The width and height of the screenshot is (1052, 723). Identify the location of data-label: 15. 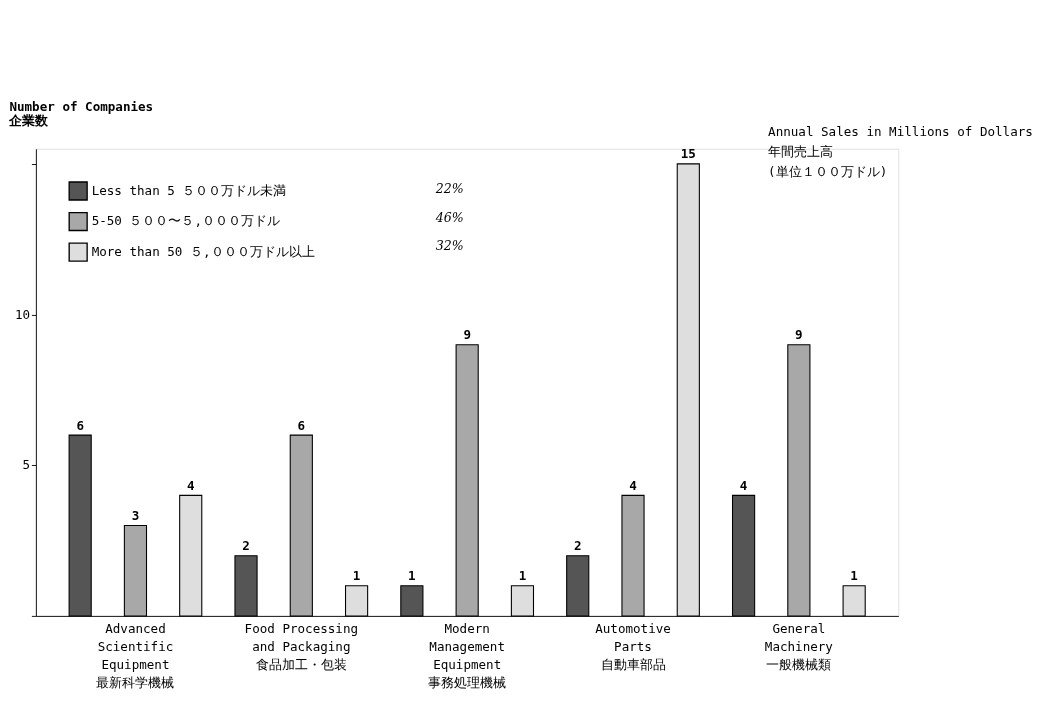
(688, 154).